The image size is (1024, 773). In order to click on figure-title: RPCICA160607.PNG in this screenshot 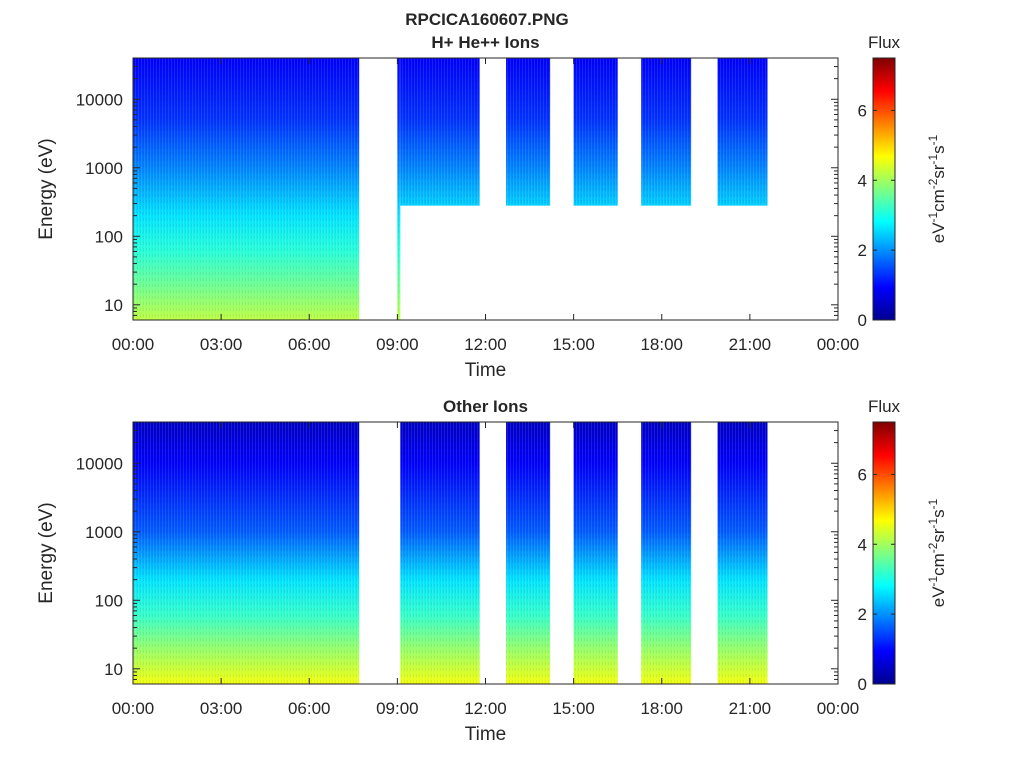, I will do `click(486, 19)`.